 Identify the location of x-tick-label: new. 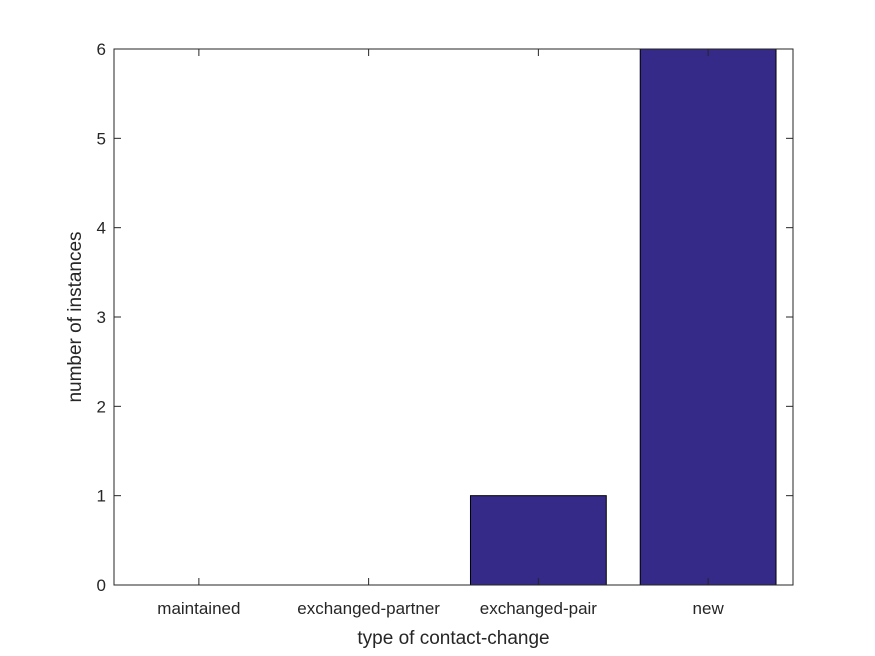
(709, 608).